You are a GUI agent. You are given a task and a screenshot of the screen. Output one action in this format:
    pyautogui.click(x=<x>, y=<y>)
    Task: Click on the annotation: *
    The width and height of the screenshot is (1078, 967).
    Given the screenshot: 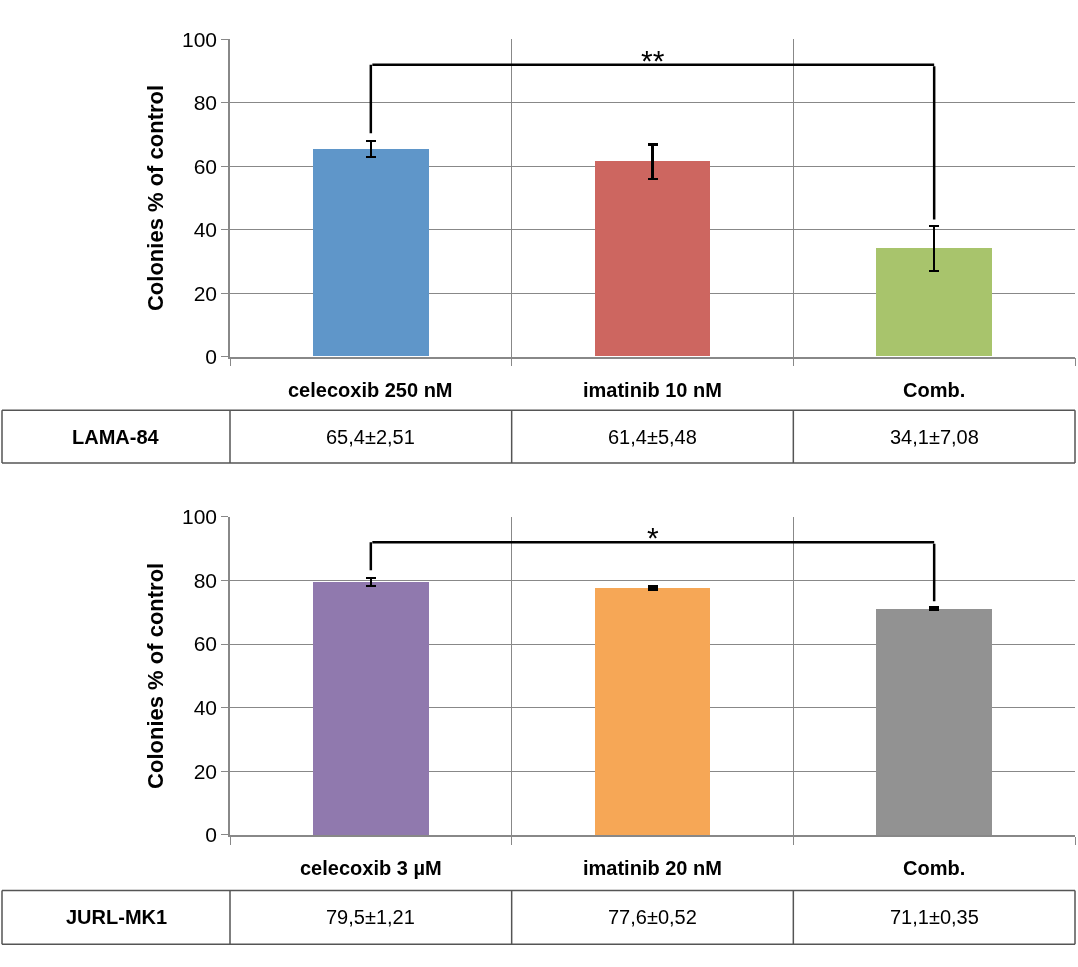 What is the action you would take?
    pyautogui.click(x=653, y=537)
    